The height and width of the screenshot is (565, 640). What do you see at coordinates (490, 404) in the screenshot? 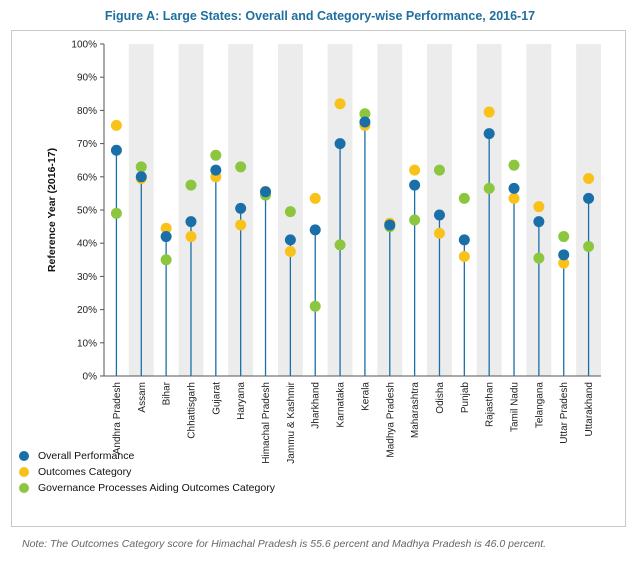
I see `x-tick-label: Rajasthan` at bounding box center [490, 404].